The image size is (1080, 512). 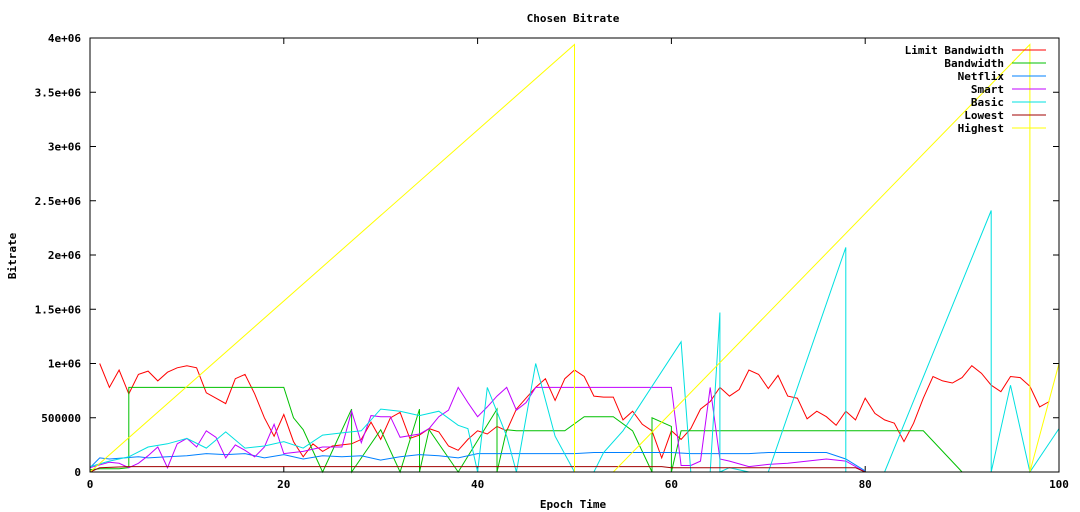 I want to click on y-tick-label: 500000, so click(x=61, y=418).